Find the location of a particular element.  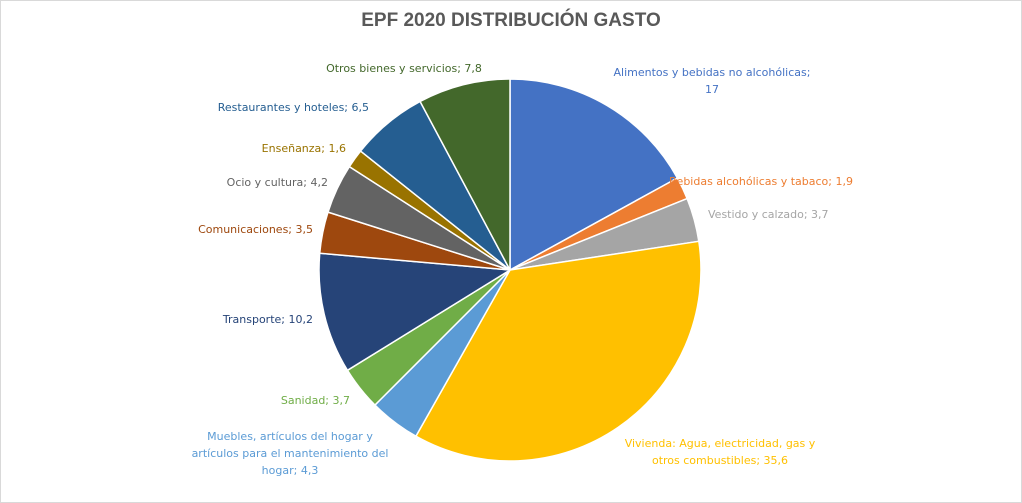

data-label: Comunicaciones; 3,5 is located at coordinates (255, 229).